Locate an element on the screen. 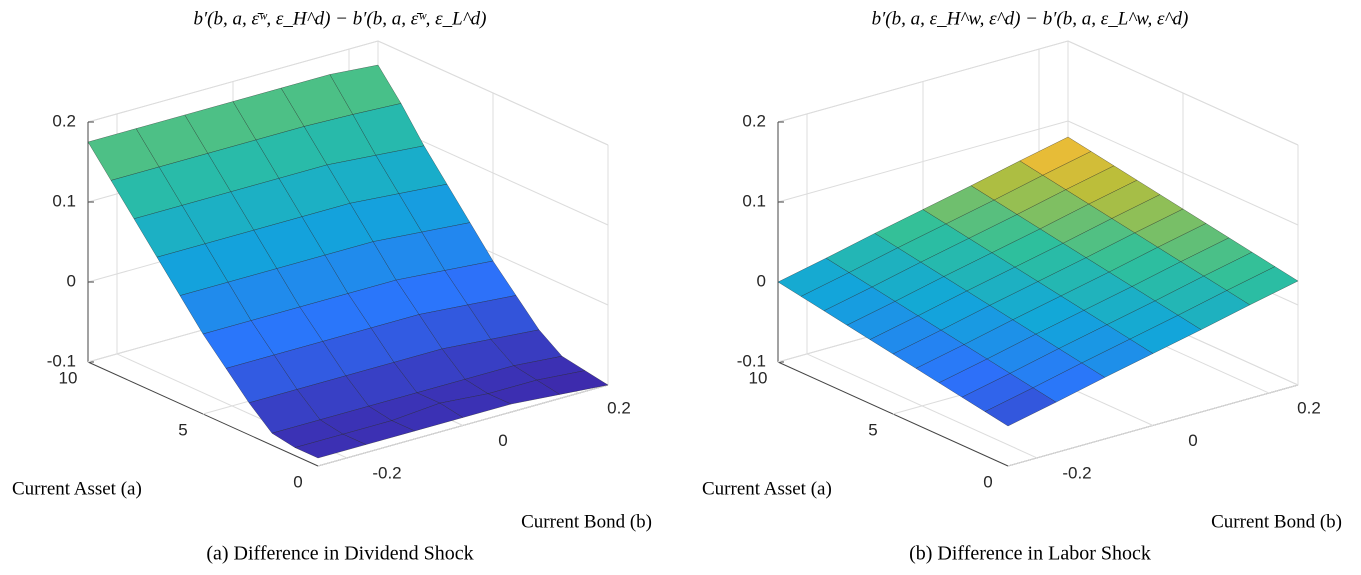 This screenshot has width=1361, height=575. caption: (b) Difference in Labor Shock is located at coordinates (1030, 554).